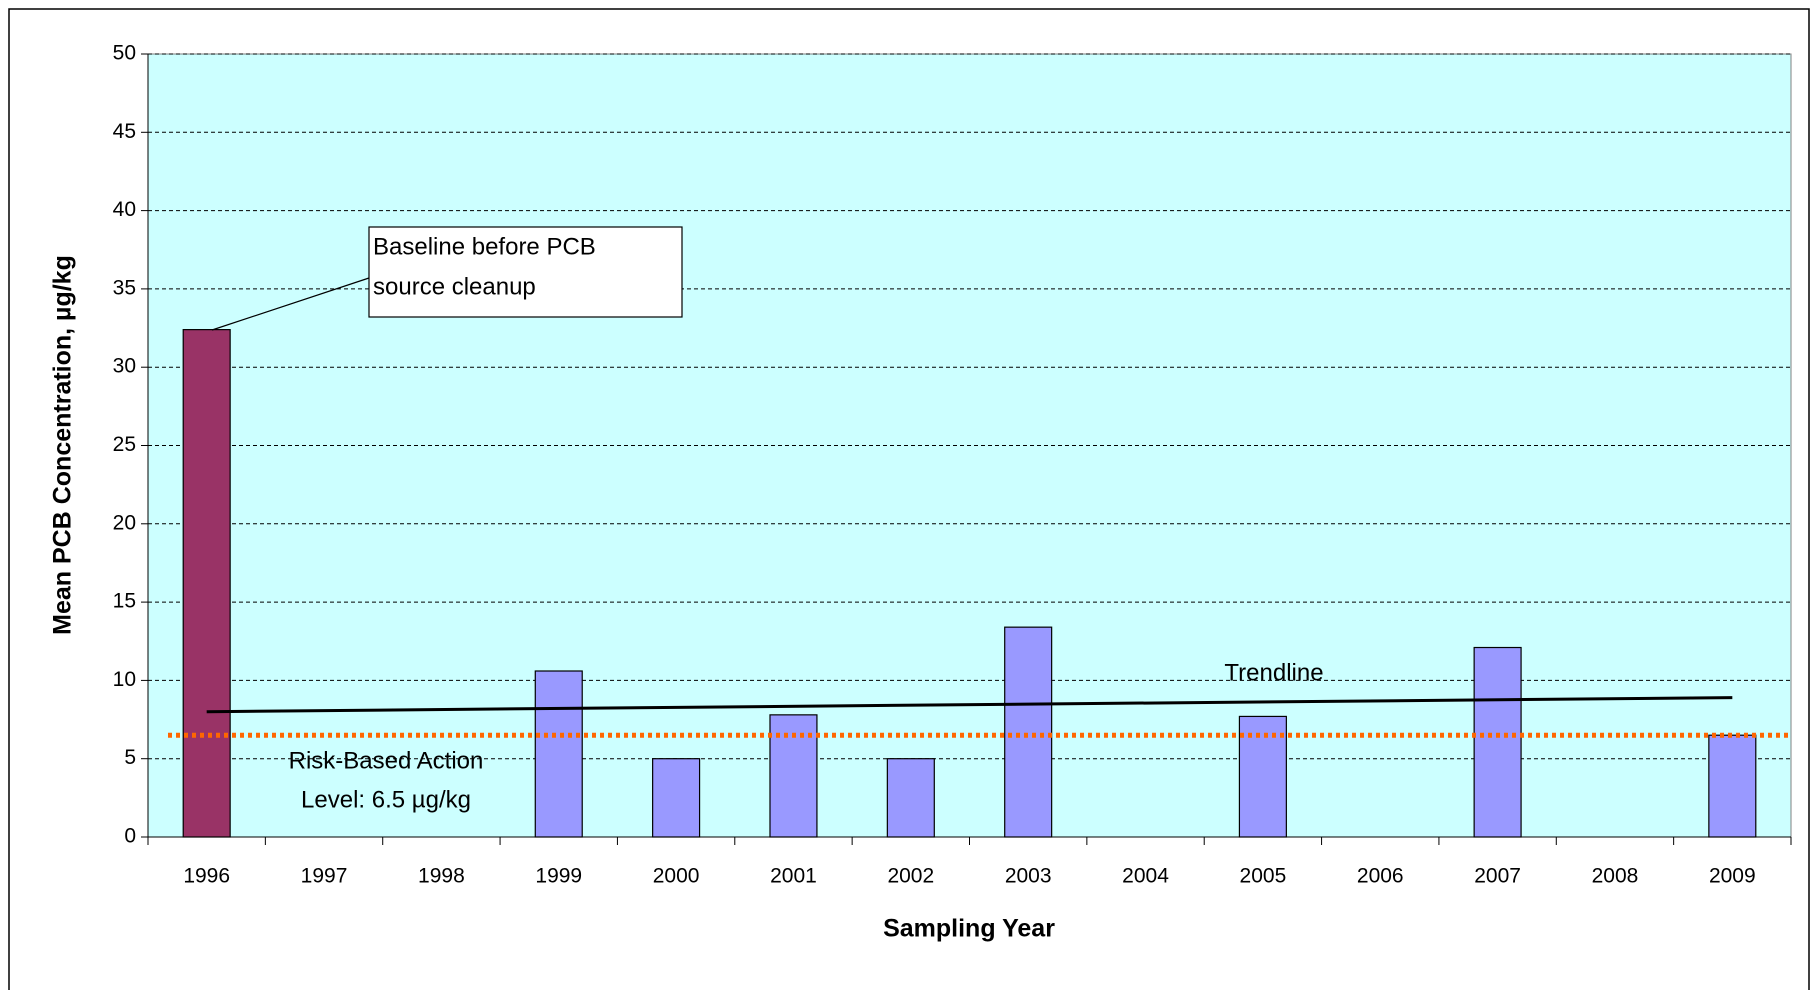 Image resolution: width=1818 pixels, height=990 pixels. What do you see at coordinates (130, 757) in the screenshot?
I see `y-tick-label: 5` at bounding box center [130, 757].